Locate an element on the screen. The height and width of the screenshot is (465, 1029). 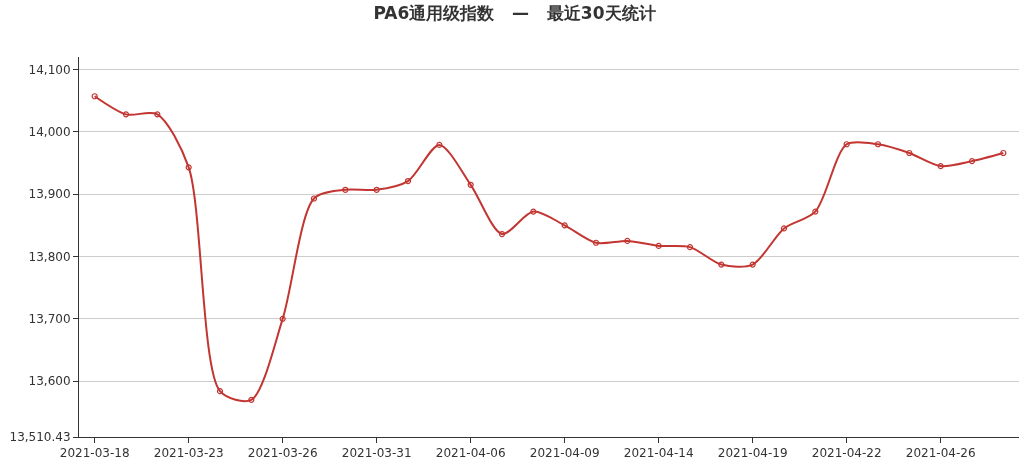
x-tick-label: 2021-04-06 is located at coordinates (470, 453).